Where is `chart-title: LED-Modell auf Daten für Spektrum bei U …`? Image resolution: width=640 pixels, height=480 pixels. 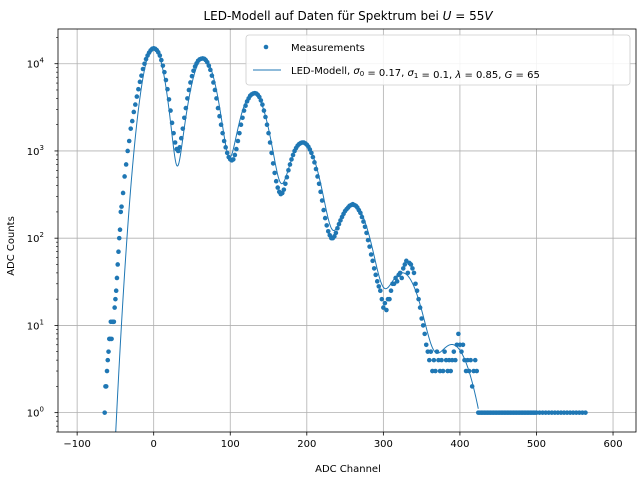 chart-title: LED-Modell auf Daten für Spektrum bei U … is located at coordinates (348, 16).